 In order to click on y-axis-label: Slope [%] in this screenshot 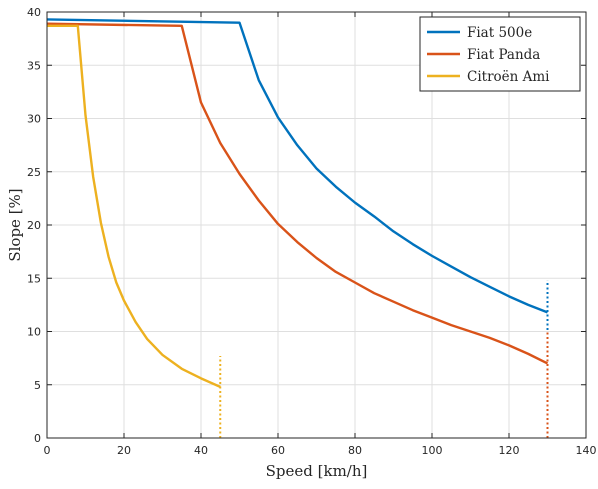, I will do `click(15, 224)`.